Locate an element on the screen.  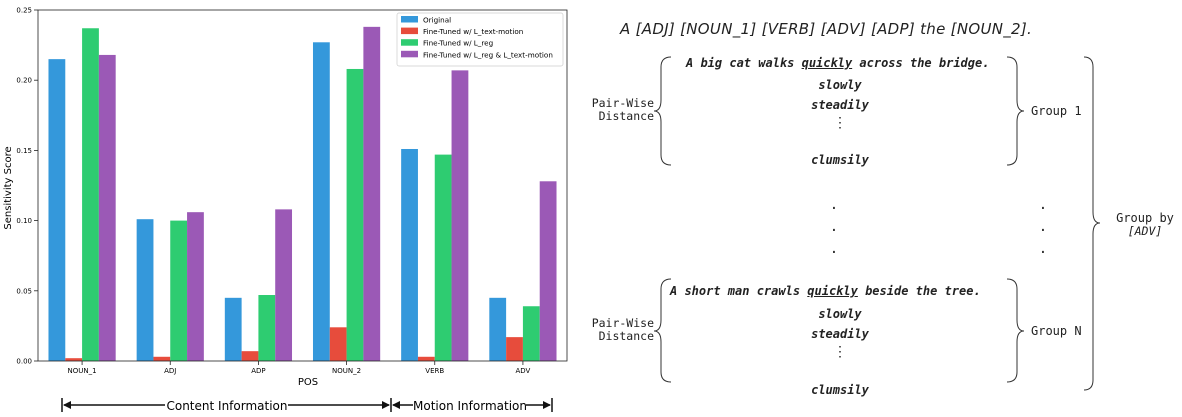
middle-ellipsis: · · · is located at coordinates (834, 231).